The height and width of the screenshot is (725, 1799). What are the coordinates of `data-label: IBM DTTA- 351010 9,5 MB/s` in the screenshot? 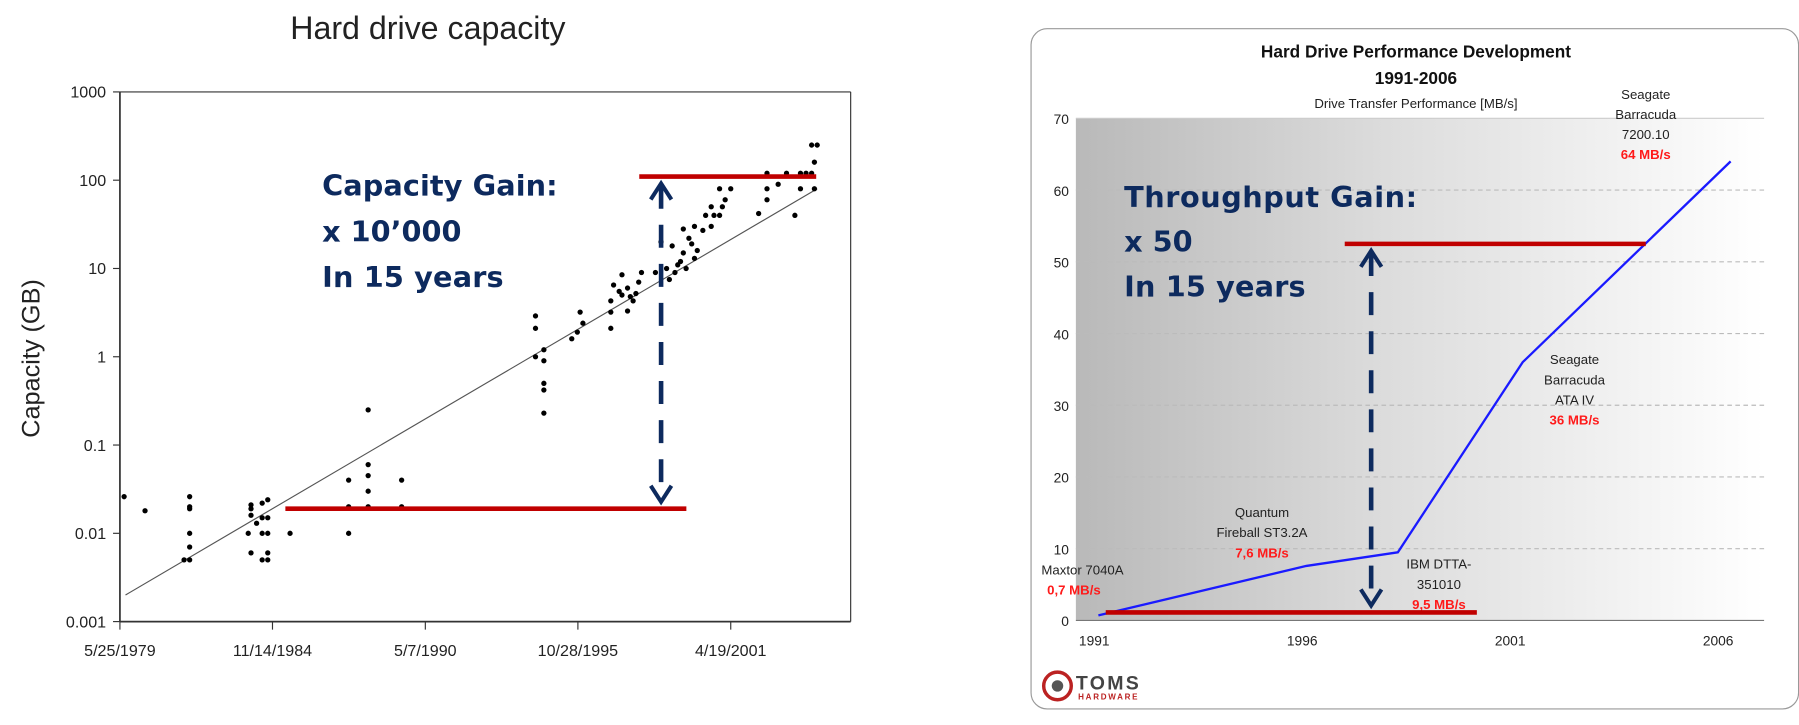 It's located at (1438, 584).